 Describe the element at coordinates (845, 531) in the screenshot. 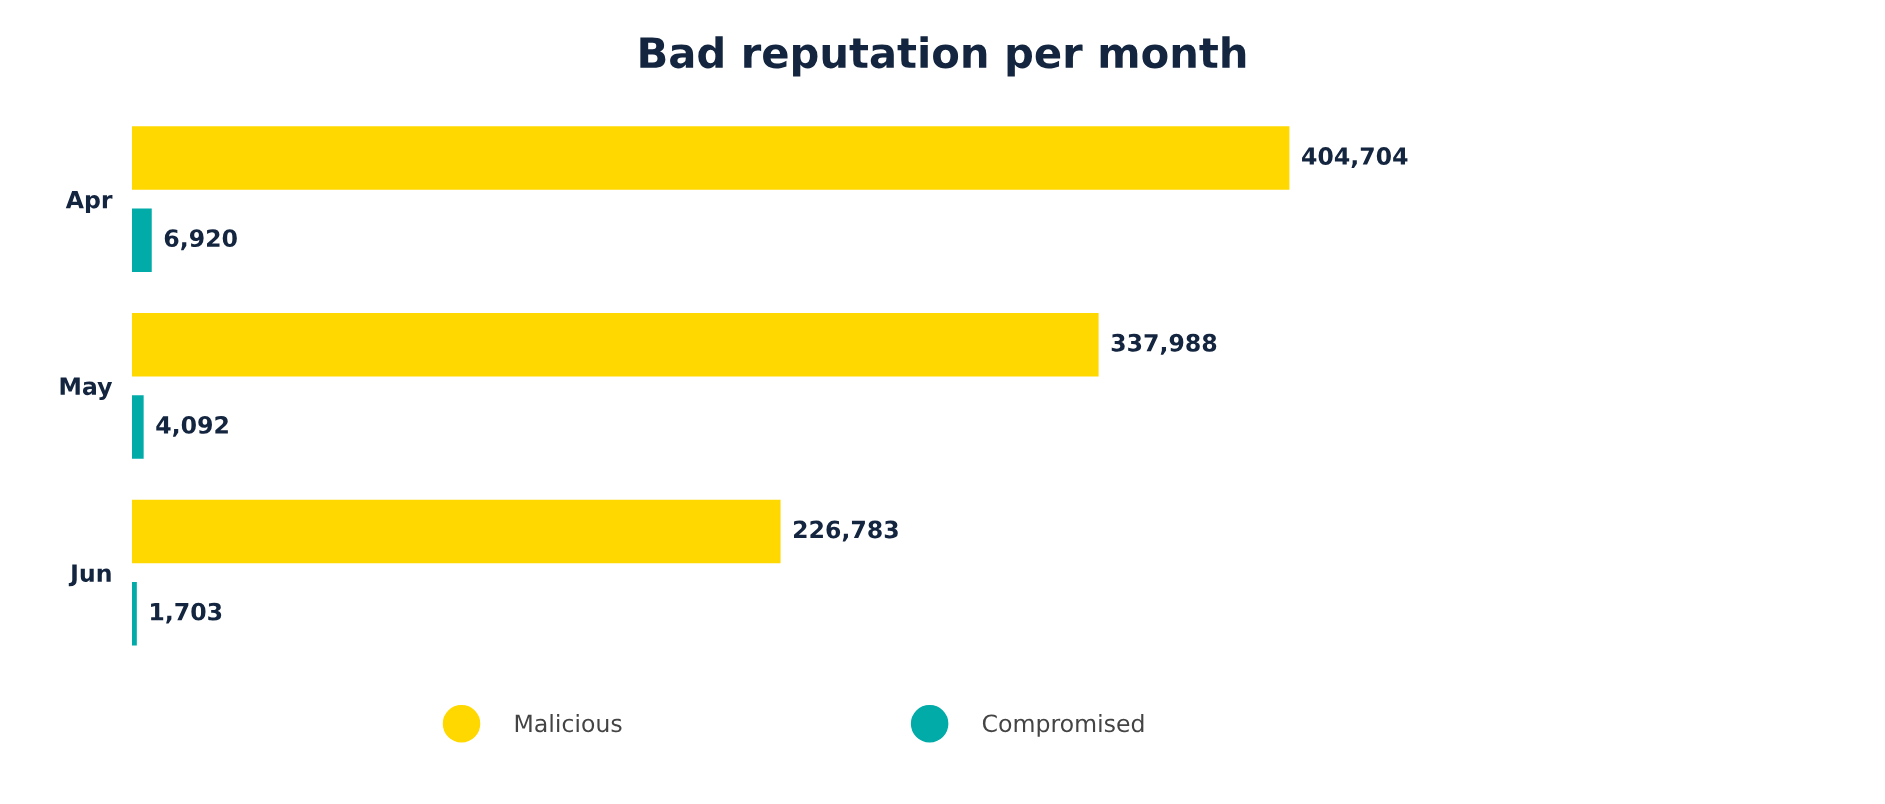

I see `data-label: 226,783` at that location.